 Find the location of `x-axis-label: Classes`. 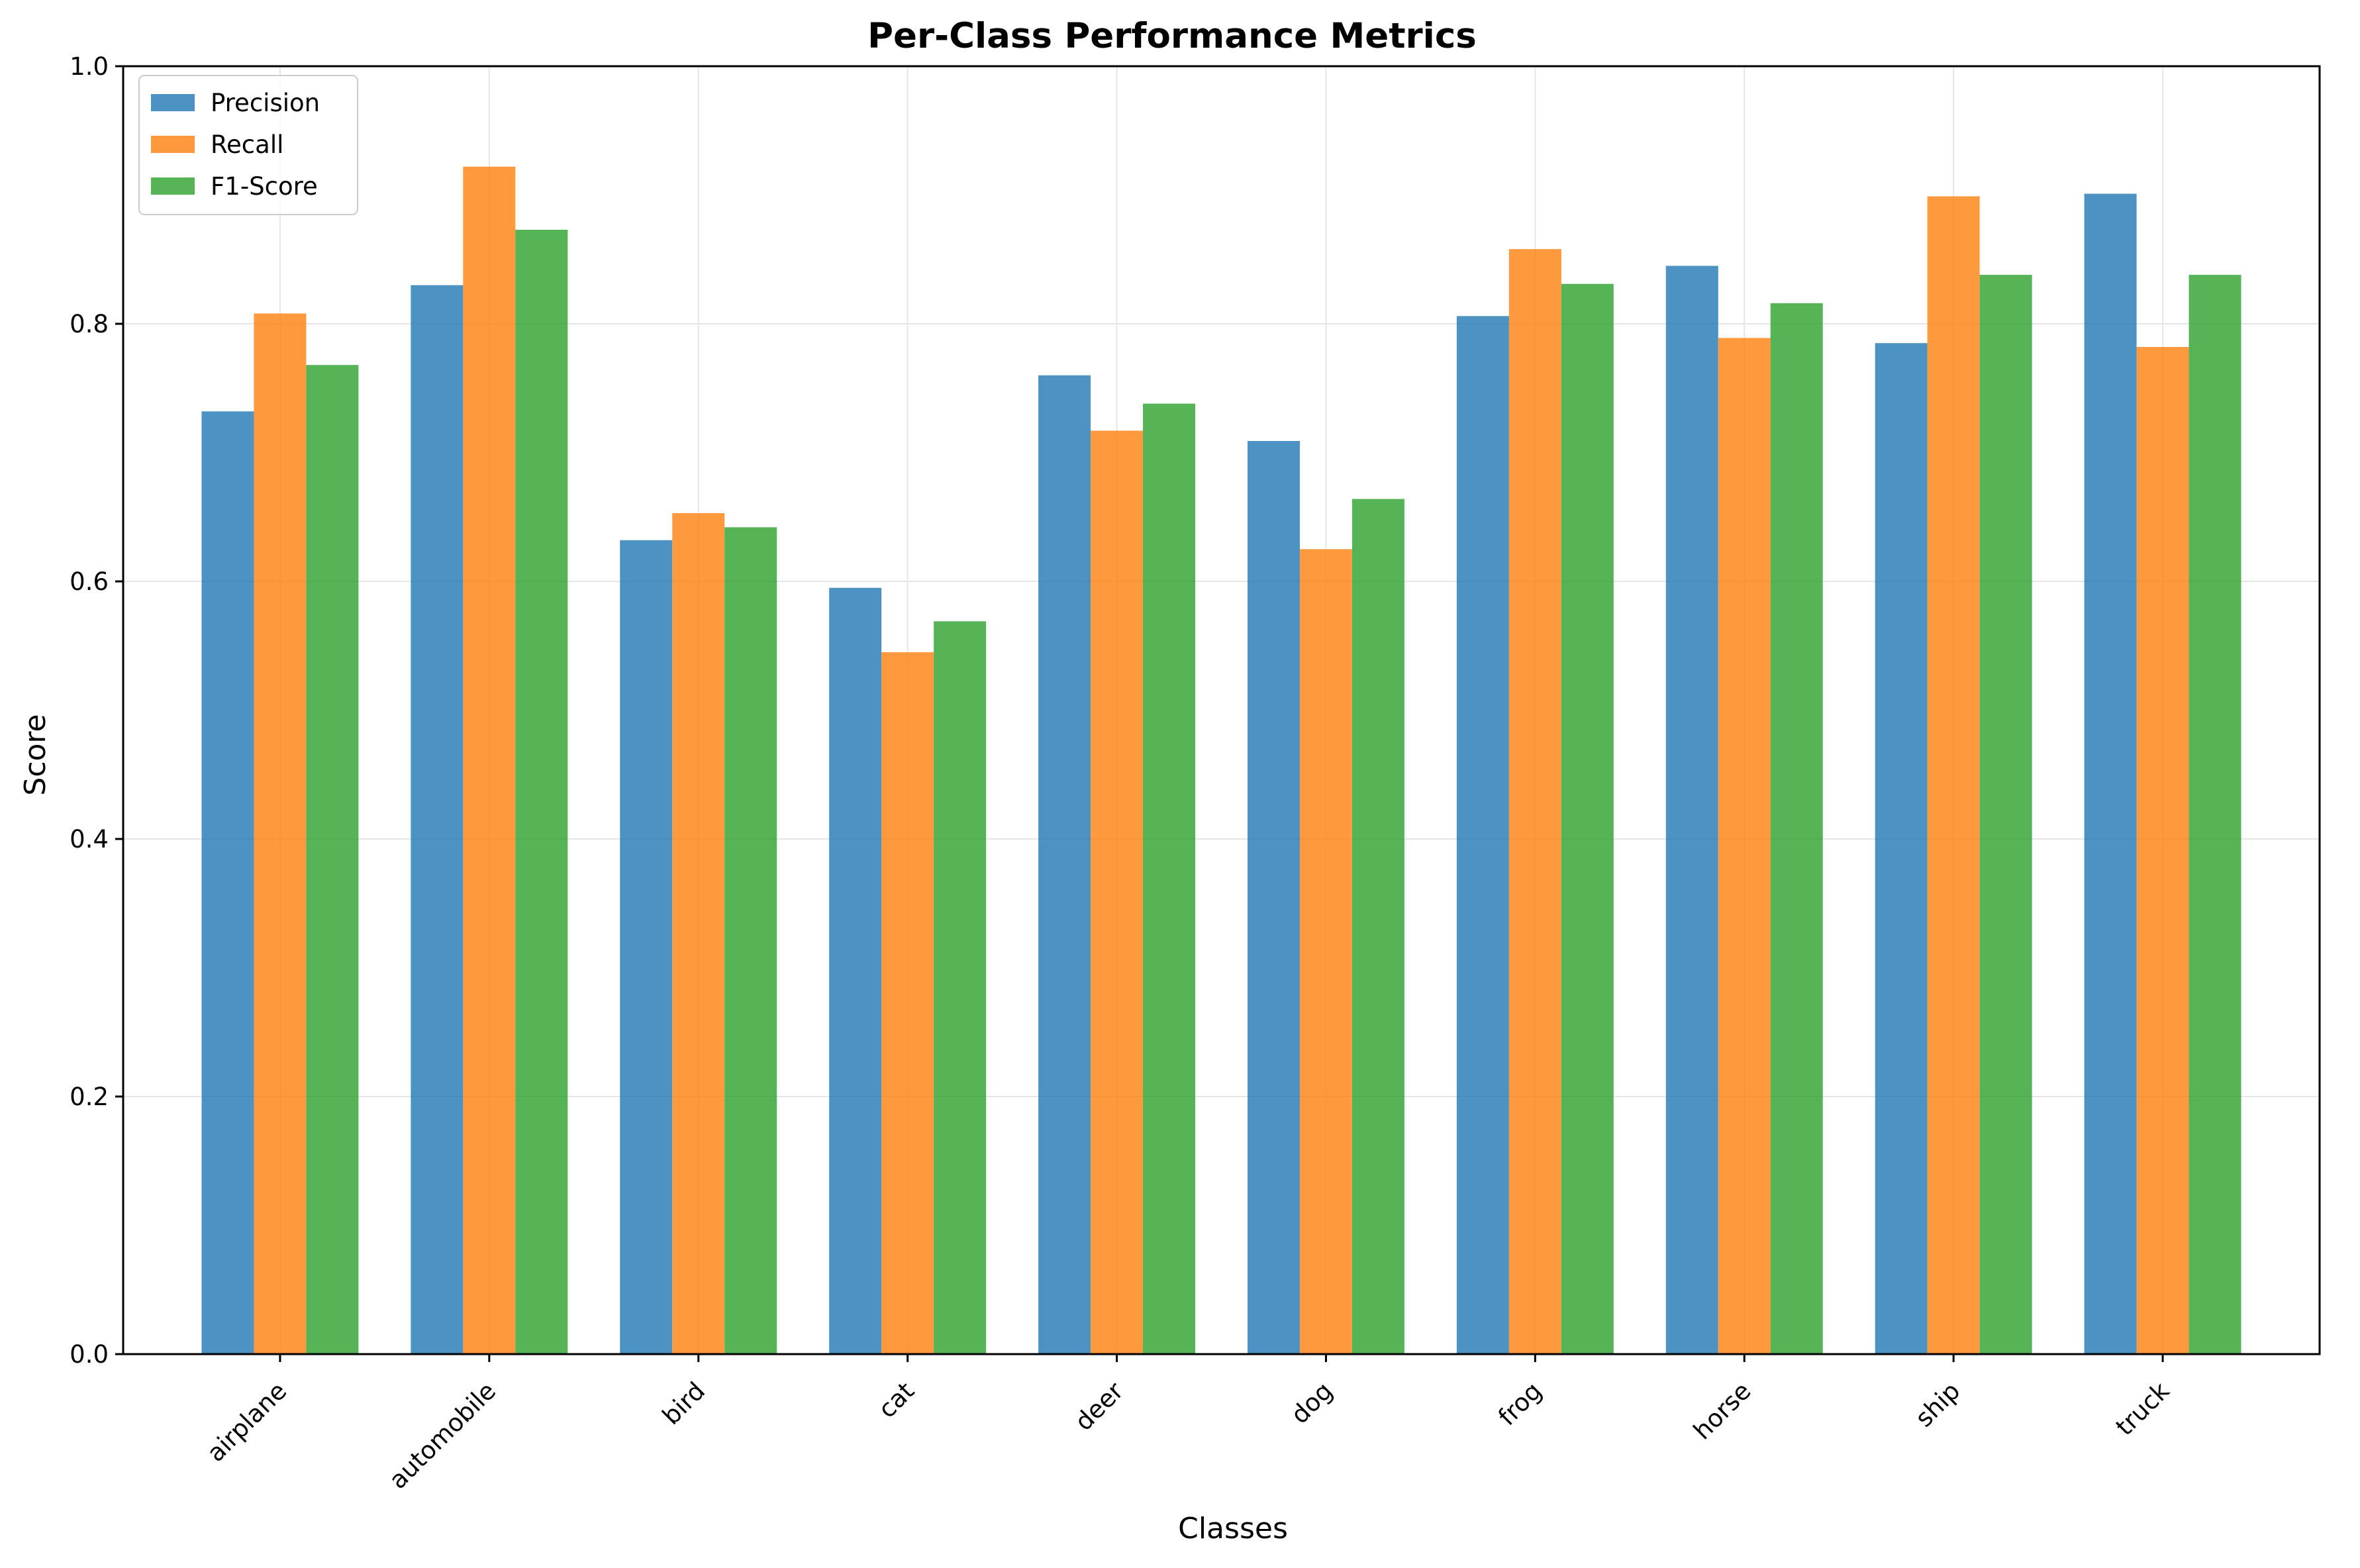

x-axis-label: Classes is located at coordinates (1233, 1528).